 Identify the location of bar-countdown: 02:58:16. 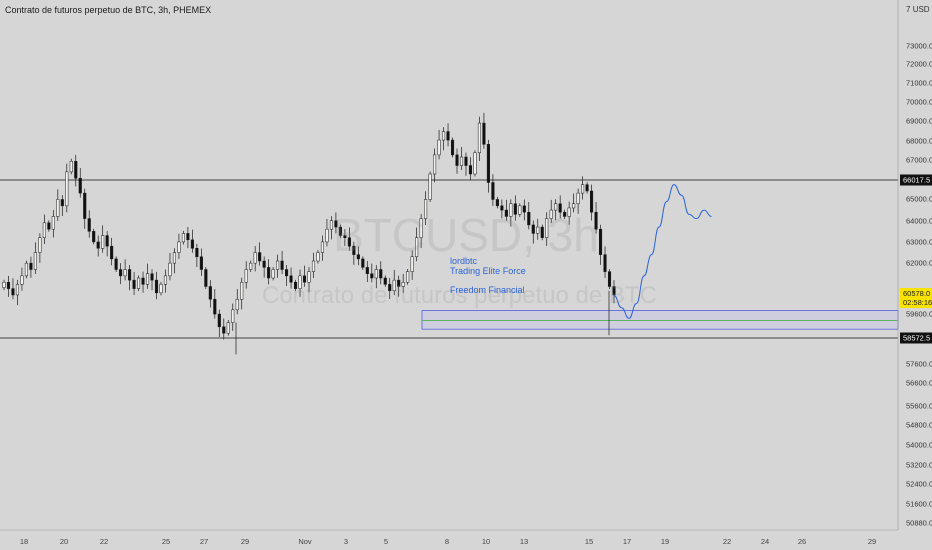
(917, 302).